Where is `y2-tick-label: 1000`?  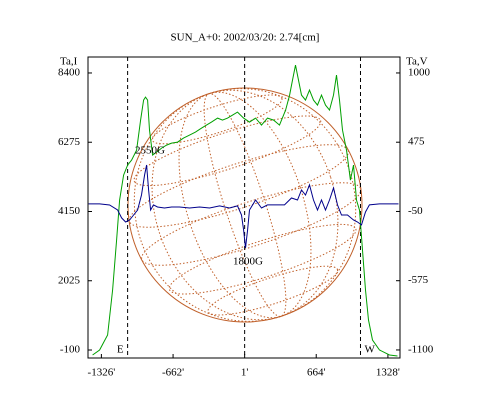
y2-tick-label: 1000 is located at coordinates (419, 72).